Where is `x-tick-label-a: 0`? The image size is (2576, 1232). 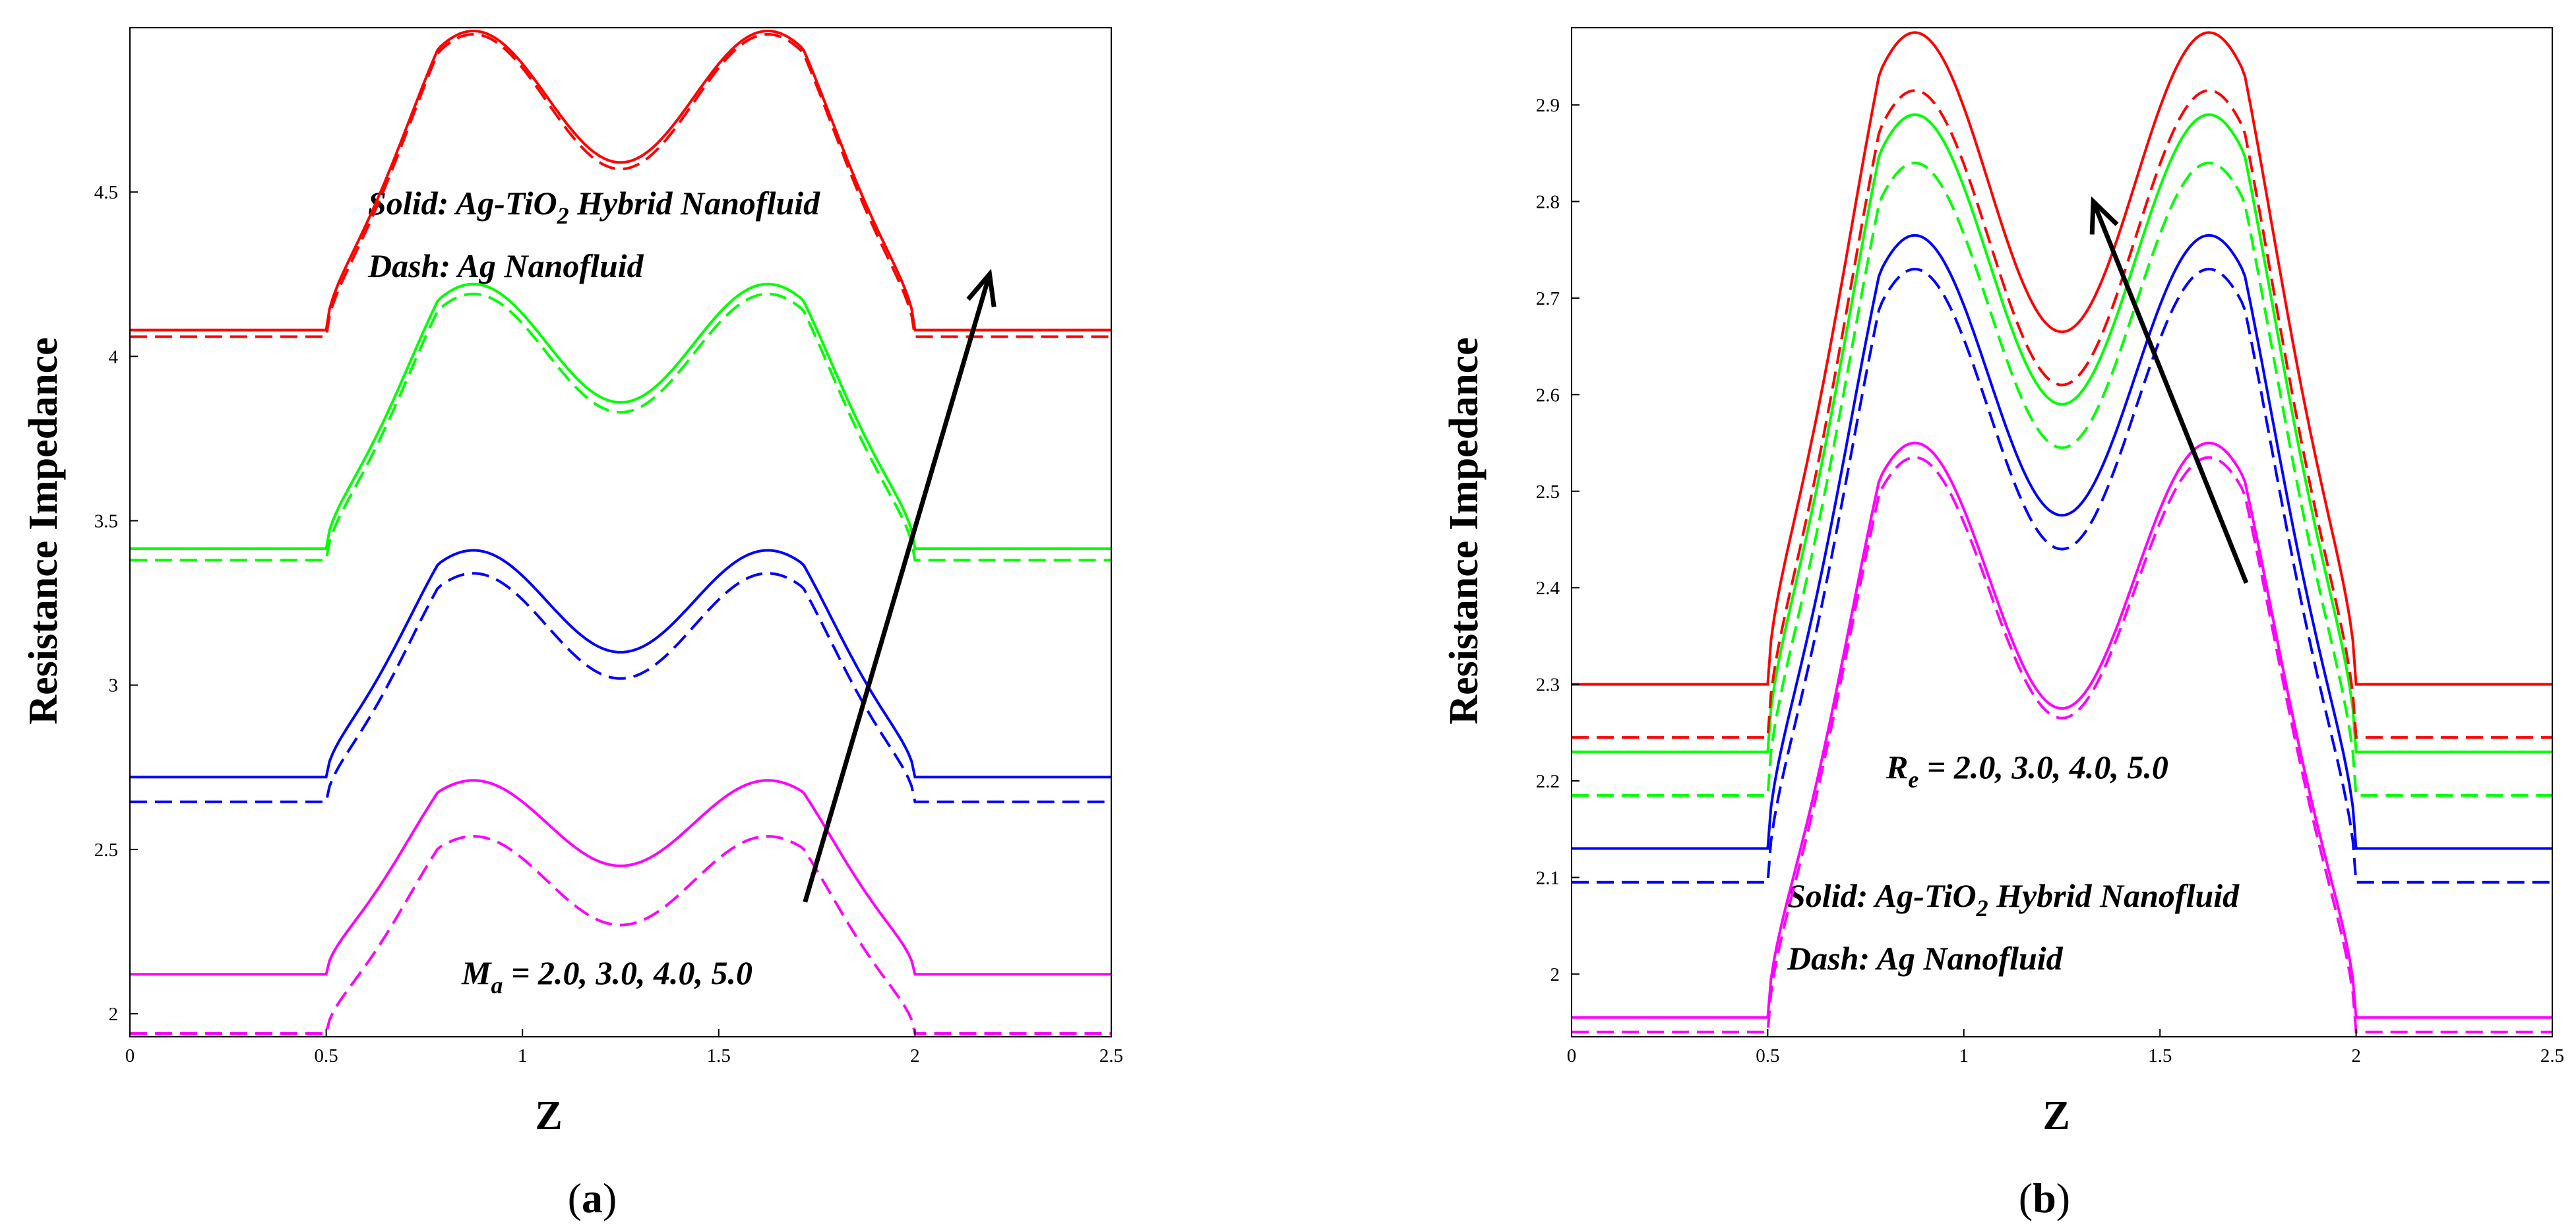
x-tick-label-a: 0 is located at coordinates (130, 1055).